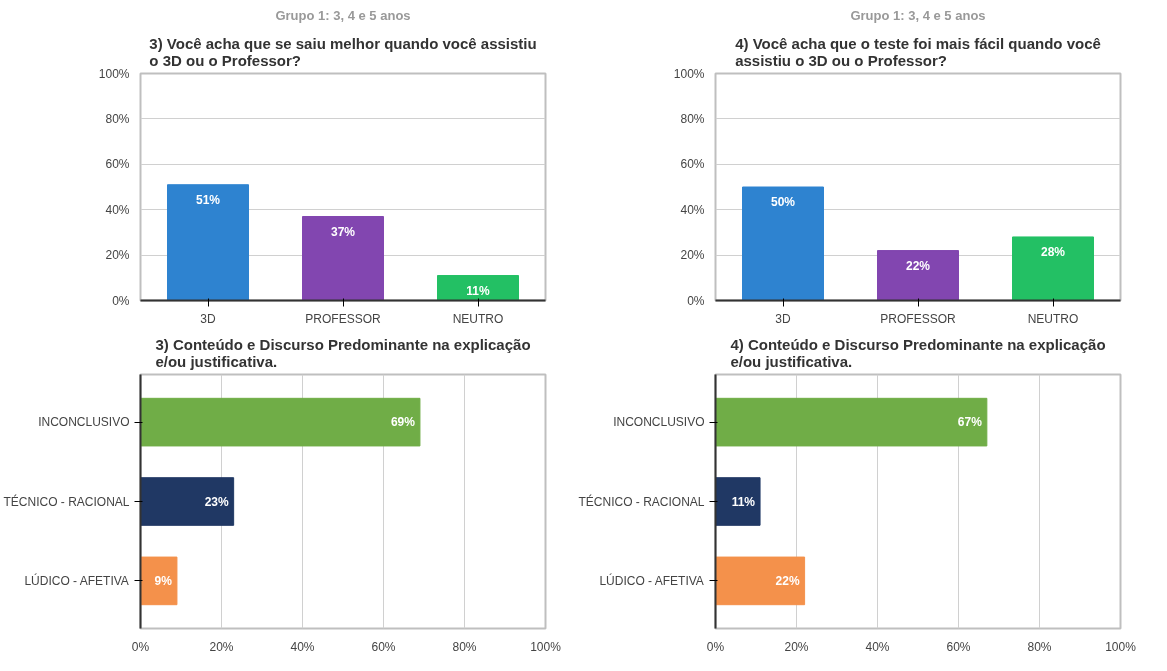  What do you see at coordinates (1053, 251) in the screenshot?
I see `data-label: 28%` at bounding box center [1053, 251].